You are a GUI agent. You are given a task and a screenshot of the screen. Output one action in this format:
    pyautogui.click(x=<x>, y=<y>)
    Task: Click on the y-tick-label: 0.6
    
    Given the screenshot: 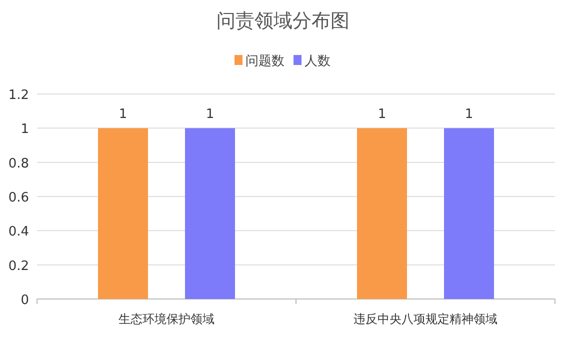 What is the action you would take?
    pyautogui.click(x=18, y=198)
    